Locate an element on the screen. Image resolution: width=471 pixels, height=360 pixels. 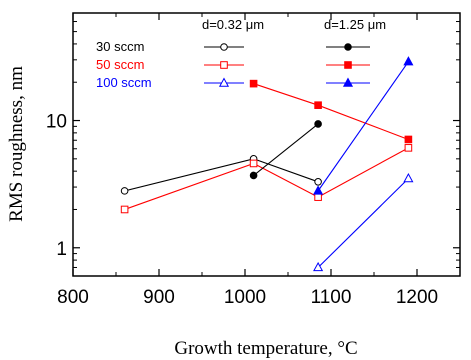
x-tick-label: 1000 is located at coordinates (245, 297).